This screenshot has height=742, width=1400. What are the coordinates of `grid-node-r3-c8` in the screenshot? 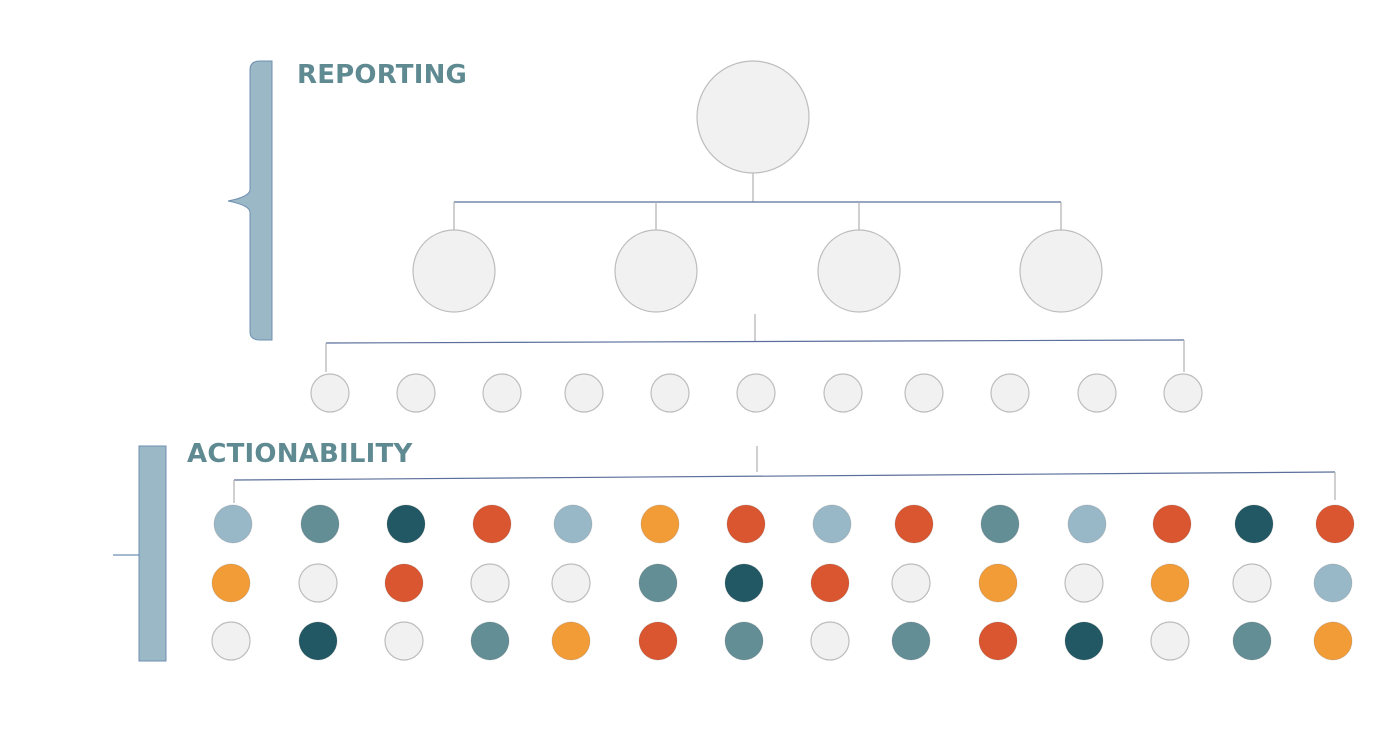 It's located at (830, 641).